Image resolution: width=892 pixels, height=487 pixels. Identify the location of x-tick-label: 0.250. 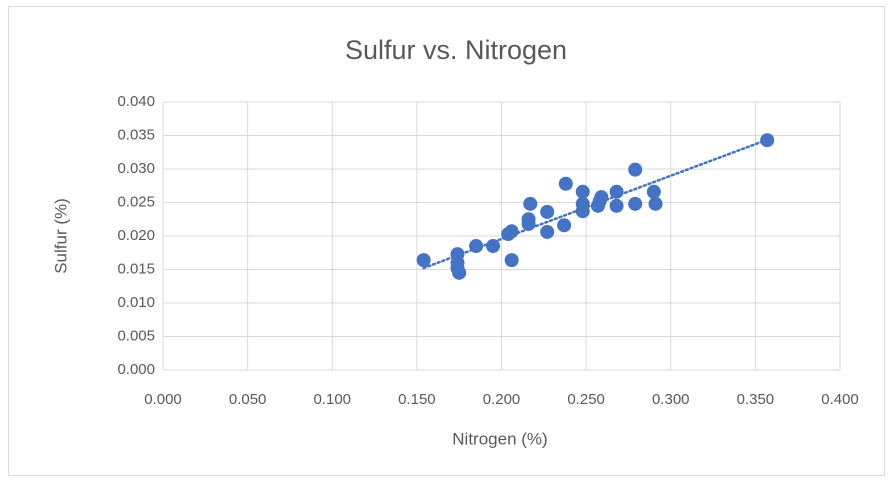
(586, 399).